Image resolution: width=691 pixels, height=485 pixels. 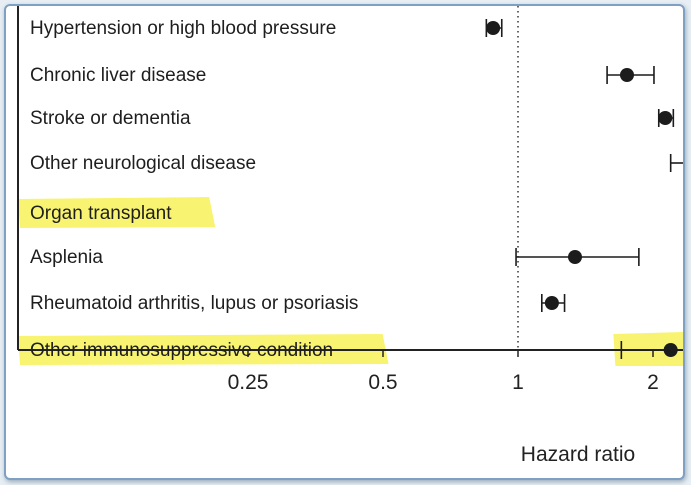 I want to click on x-tick-label: 0.5, so click(x=382, y=382).